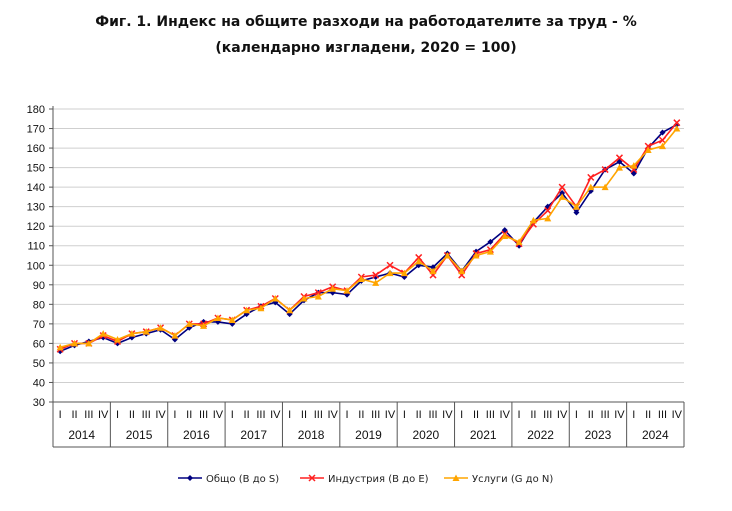 The image size is (732, 511). I want to click on y-tick-label: 70, so click(39, 325).